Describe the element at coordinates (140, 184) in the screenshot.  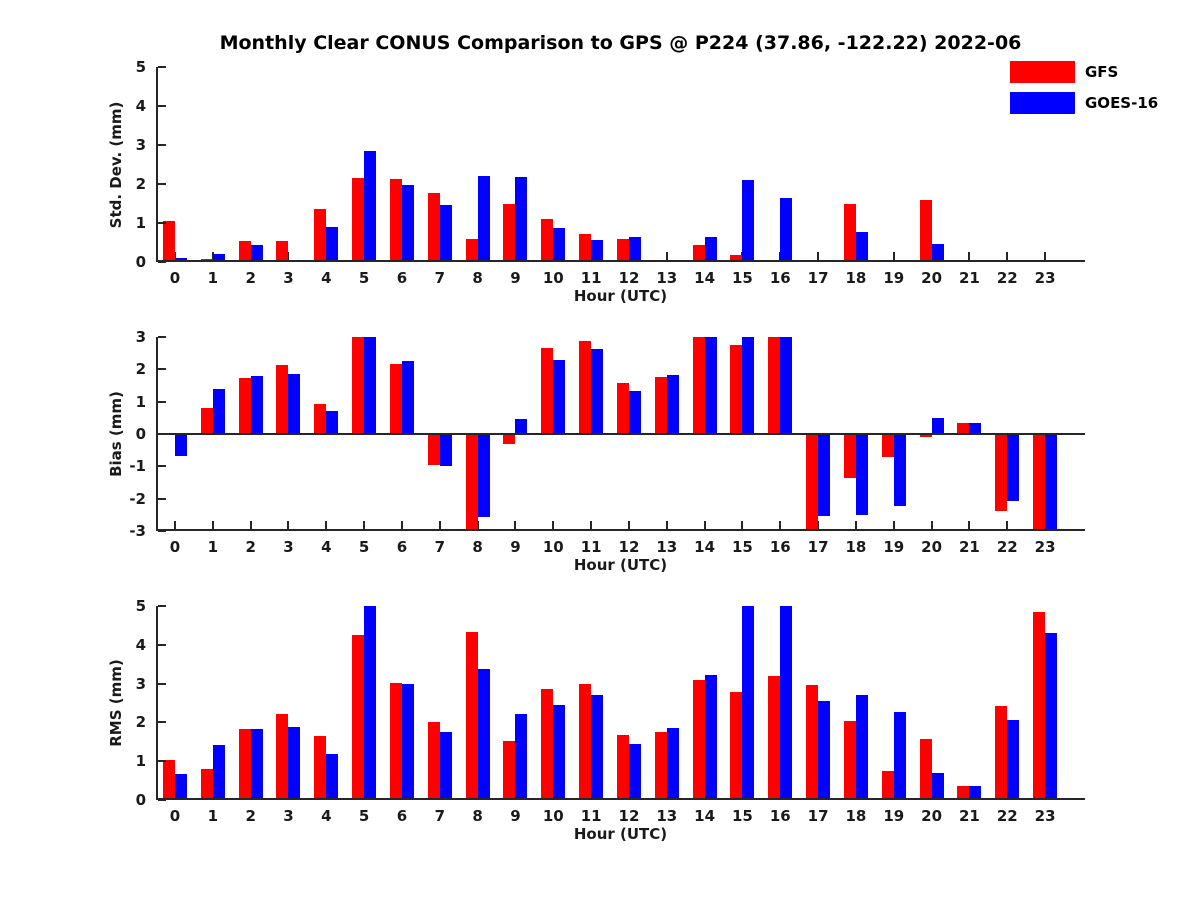
I see `y-tick-label: 2` at that location.